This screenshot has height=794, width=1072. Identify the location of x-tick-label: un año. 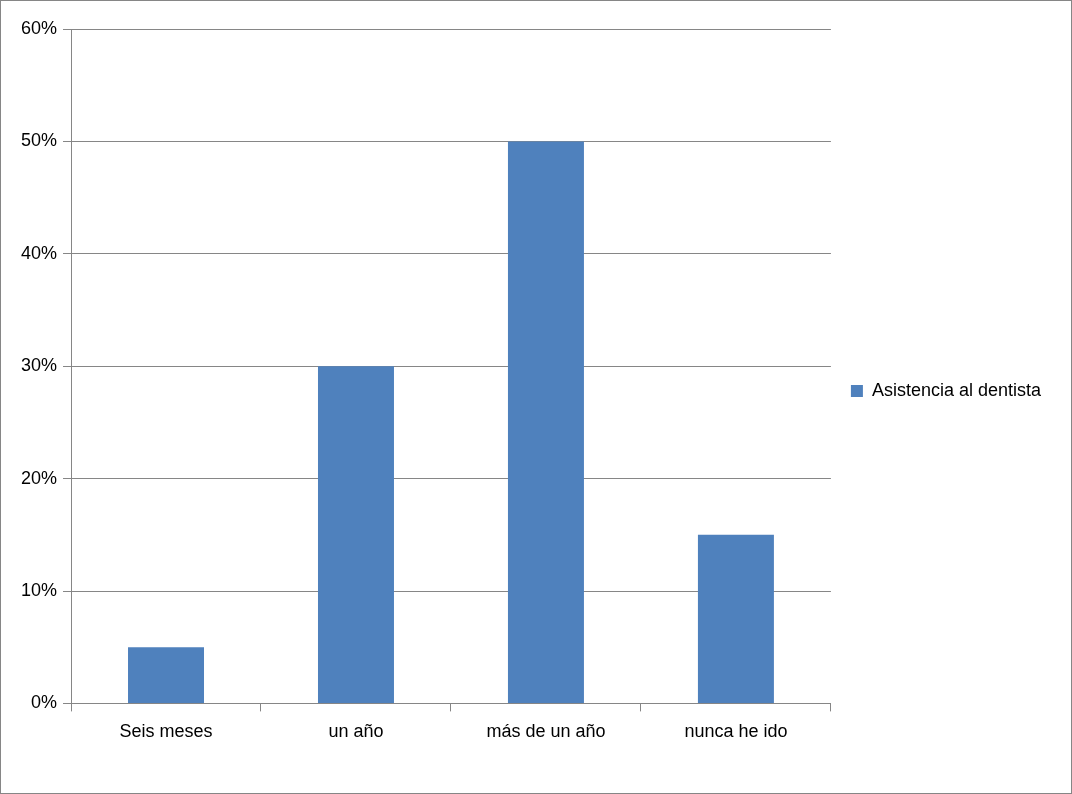
(356, 731).